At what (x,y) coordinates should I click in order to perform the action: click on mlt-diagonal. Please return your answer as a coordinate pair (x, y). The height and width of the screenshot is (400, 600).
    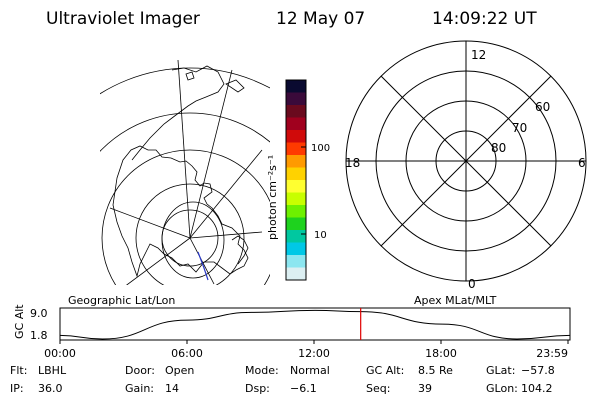
    Looking at the image, I should click on (466, 161).